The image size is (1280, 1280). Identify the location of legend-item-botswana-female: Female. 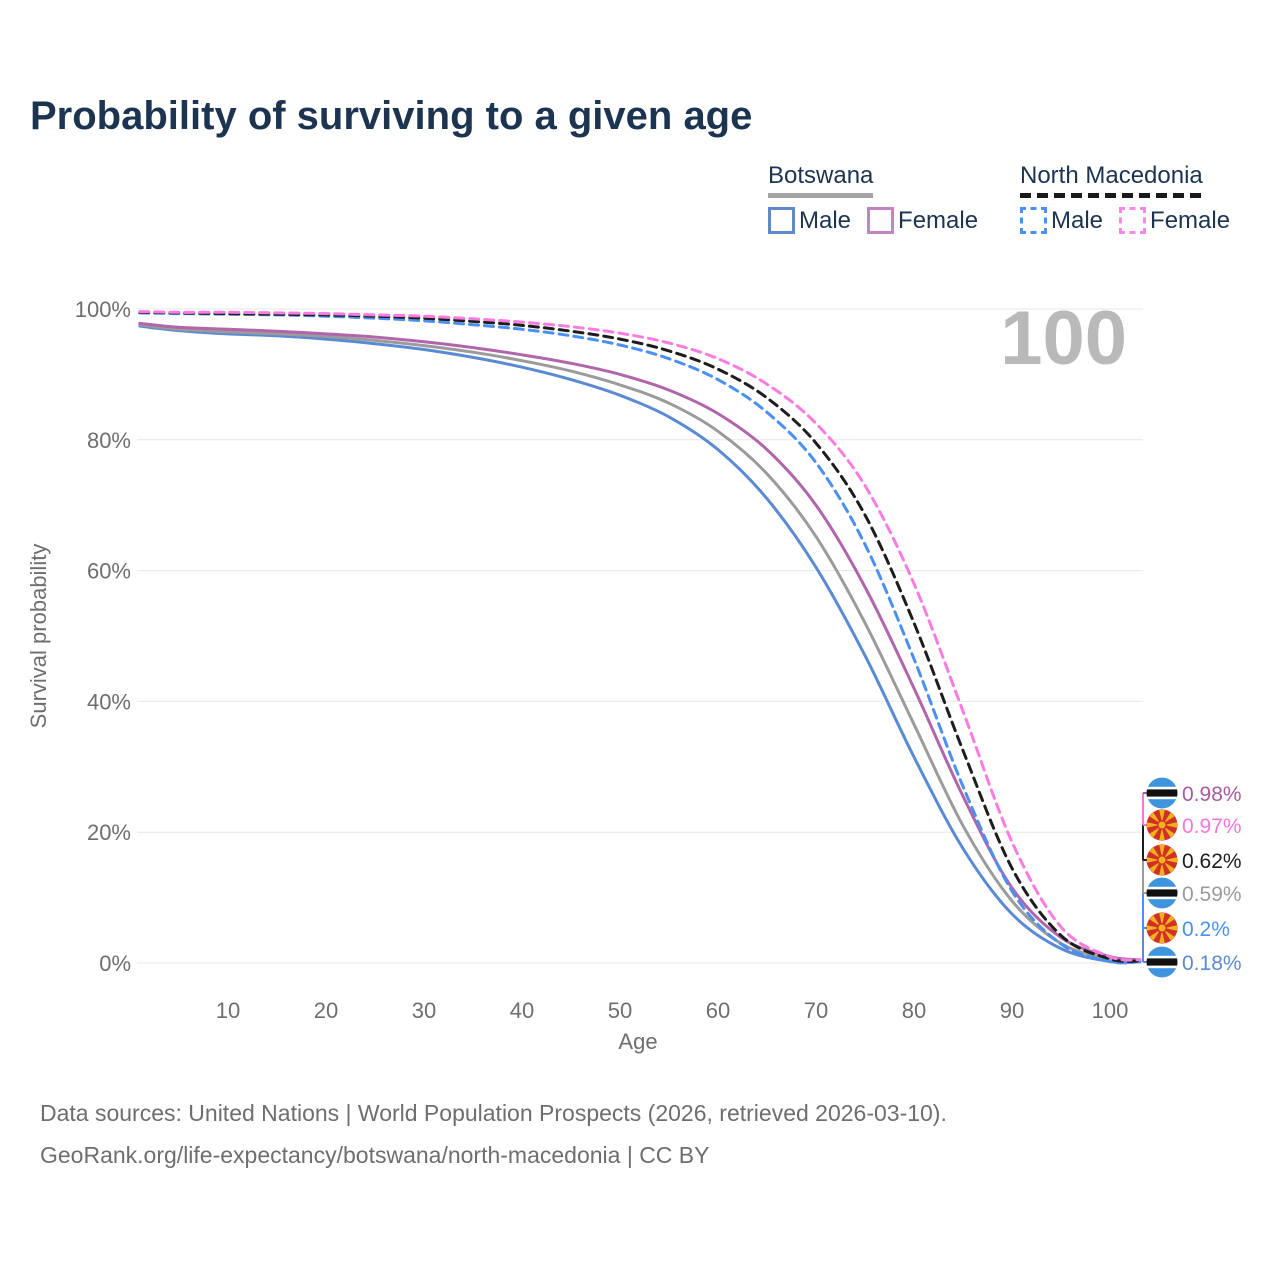
(922, 220).